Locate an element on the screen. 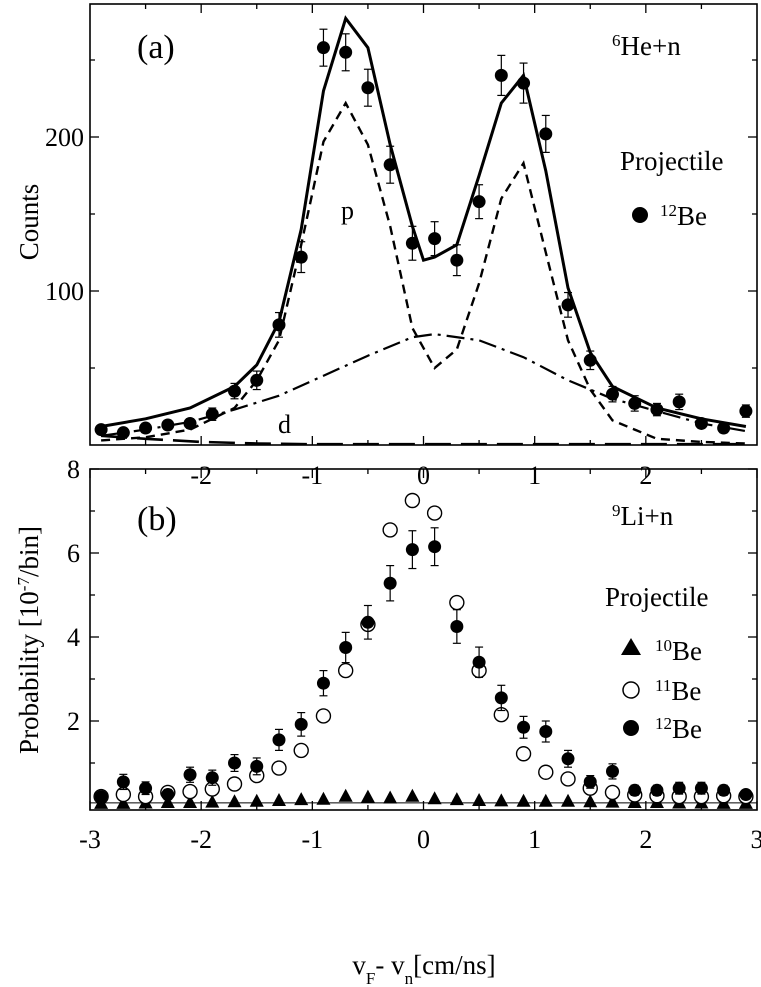 The image size is (761, 987). panel-b-legend-text-12be: Be is located at coordinates (687, 729).